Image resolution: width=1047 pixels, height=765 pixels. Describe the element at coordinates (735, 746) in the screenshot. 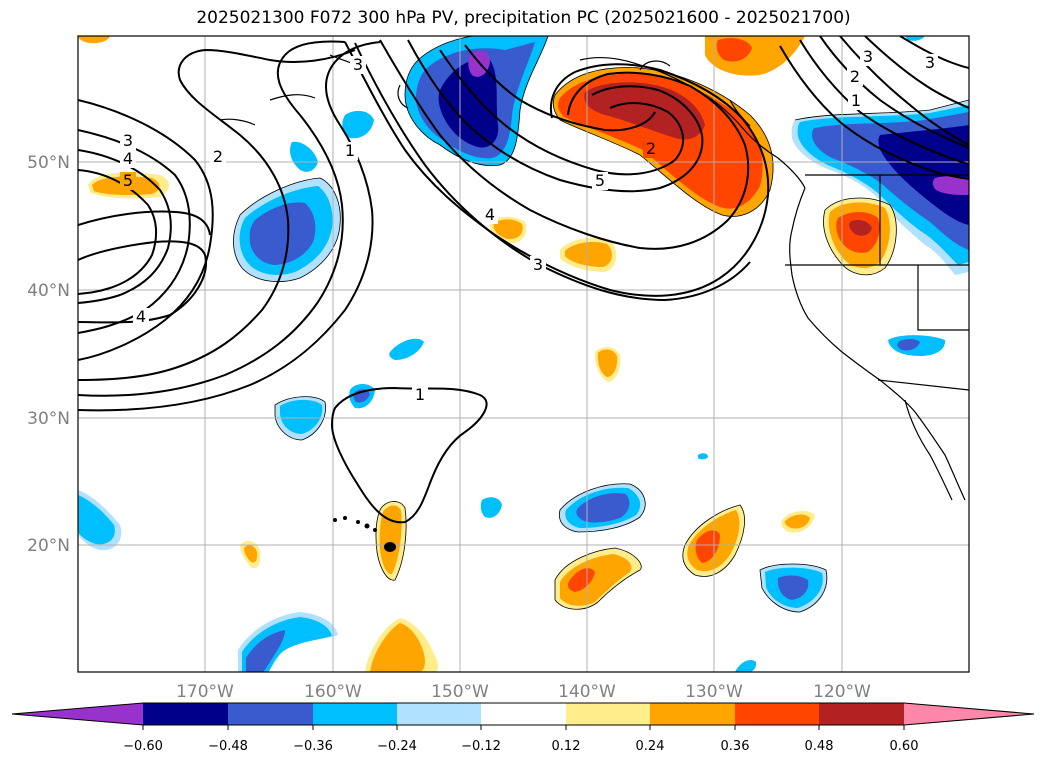

I see `colorbar-tick: 0.36` at that location.